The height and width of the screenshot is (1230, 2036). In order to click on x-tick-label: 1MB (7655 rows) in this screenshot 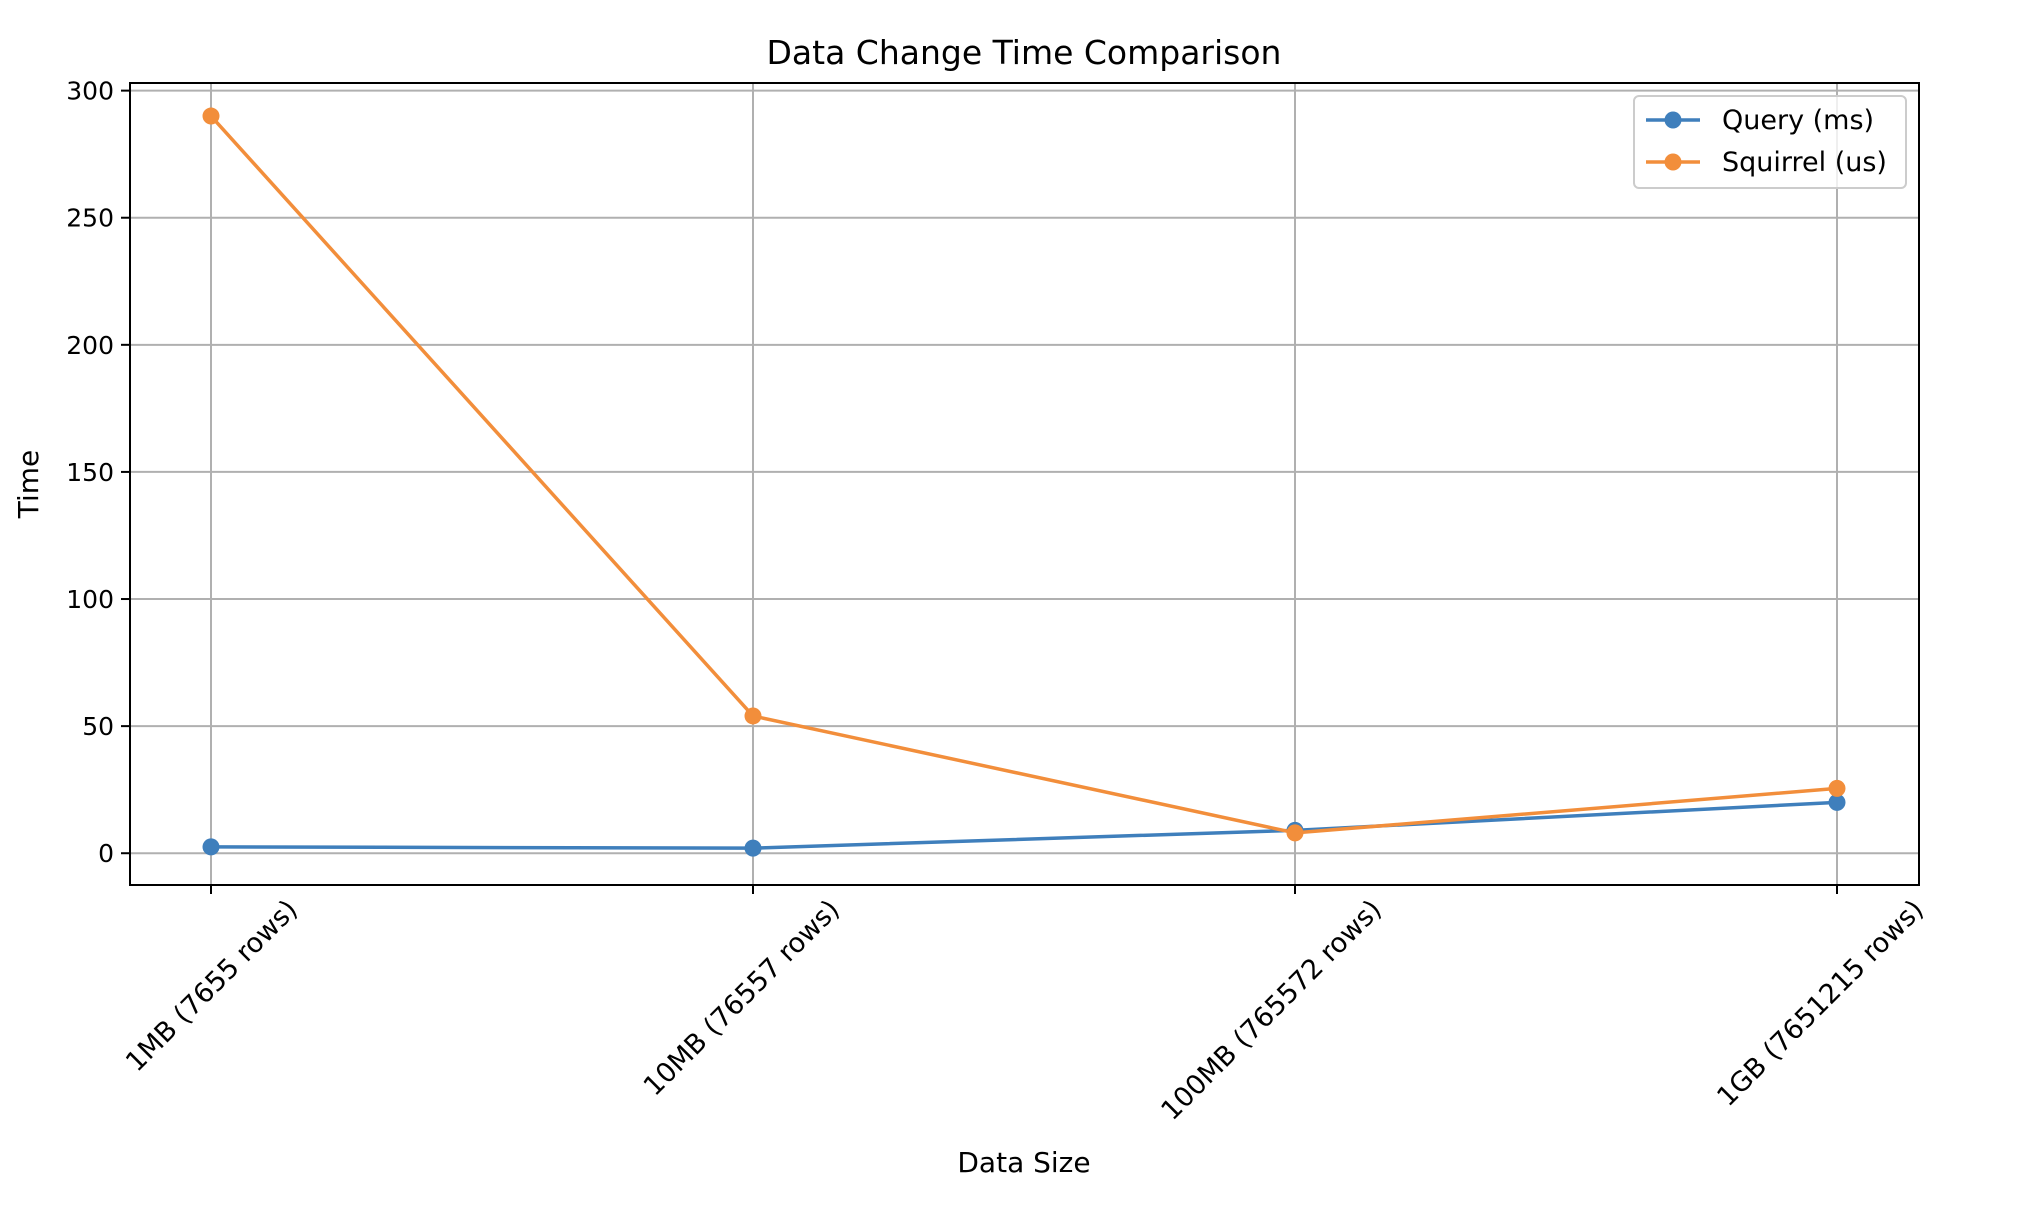, I will do `click(212, 986)`.